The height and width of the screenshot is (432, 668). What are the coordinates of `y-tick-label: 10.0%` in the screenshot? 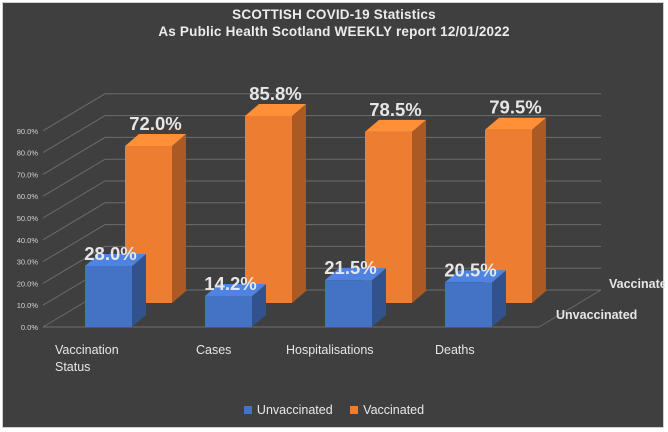 It's located at (28, 305).